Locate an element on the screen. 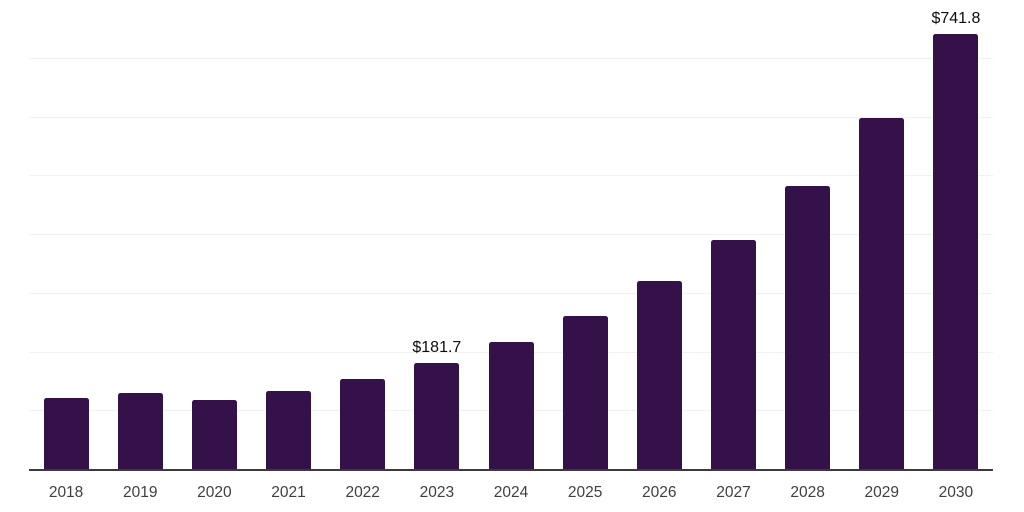  bar-2028 is located at coordinates (808, 327).